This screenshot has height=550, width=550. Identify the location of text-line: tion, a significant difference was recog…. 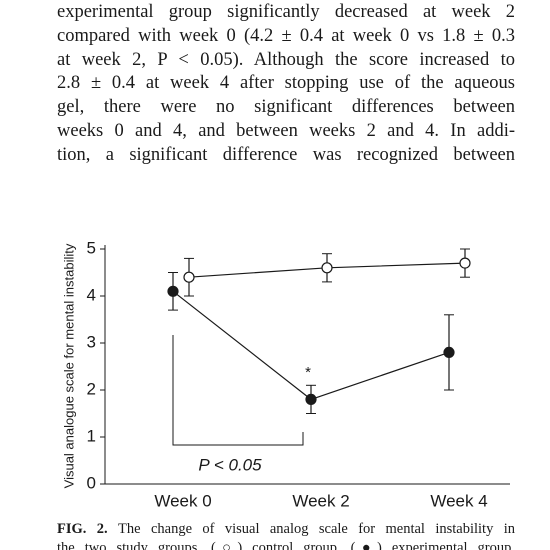
(286, 154).